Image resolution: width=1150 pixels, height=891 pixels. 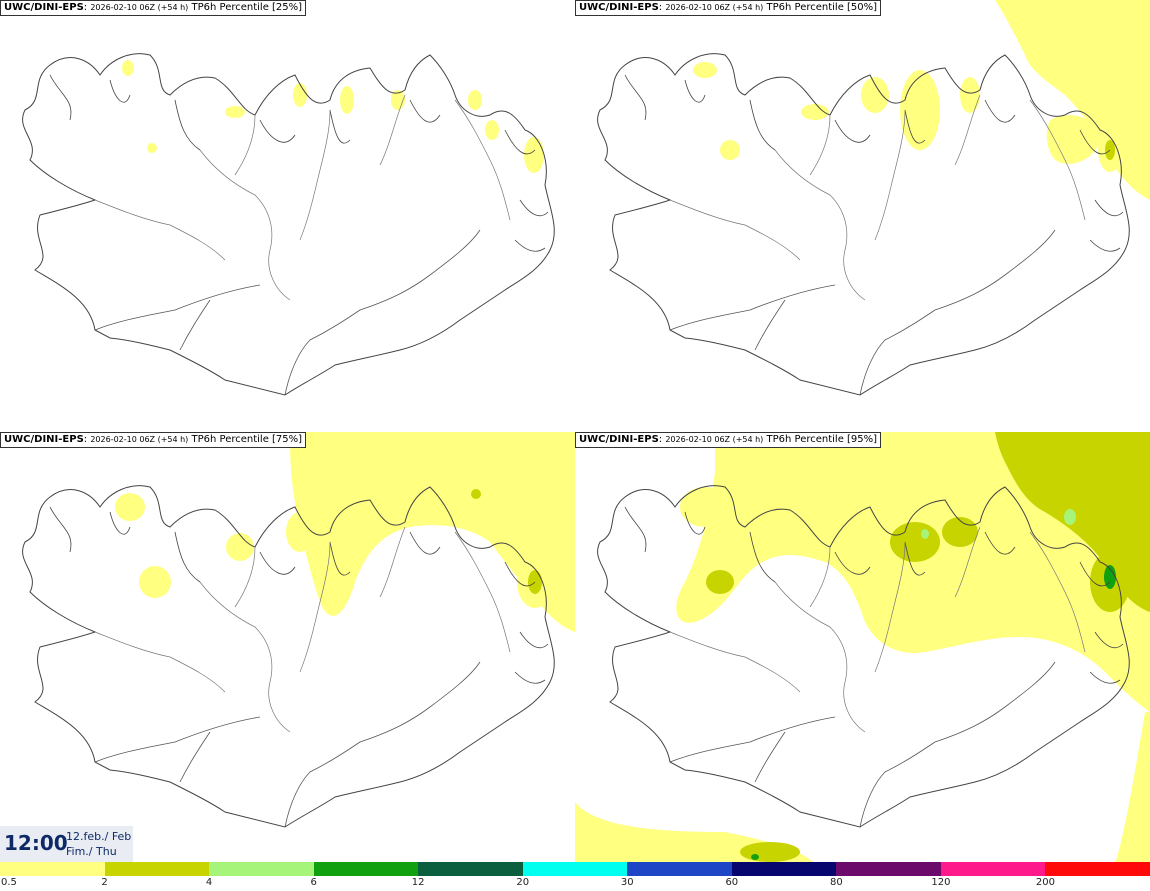 I want to click on valid-weekday: Fim./ Thu, so click(x=91, y=851).